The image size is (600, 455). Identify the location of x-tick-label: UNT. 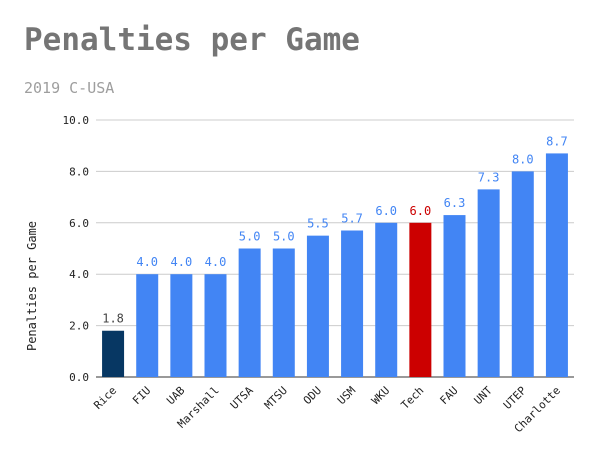
(484, 396).